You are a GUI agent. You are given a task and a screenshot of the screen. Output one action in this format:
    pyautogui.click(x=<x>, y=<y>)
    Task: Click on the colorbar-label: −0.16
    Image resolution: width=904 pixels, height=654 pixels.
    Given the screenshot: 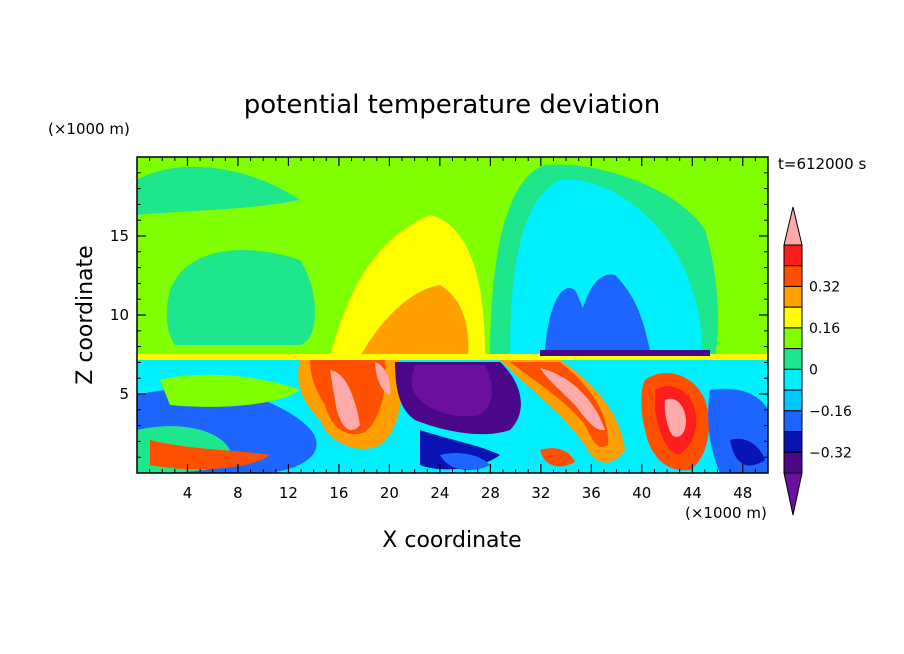 What is the action you would take?
    pyautogui.click(x=830, y=412)
    